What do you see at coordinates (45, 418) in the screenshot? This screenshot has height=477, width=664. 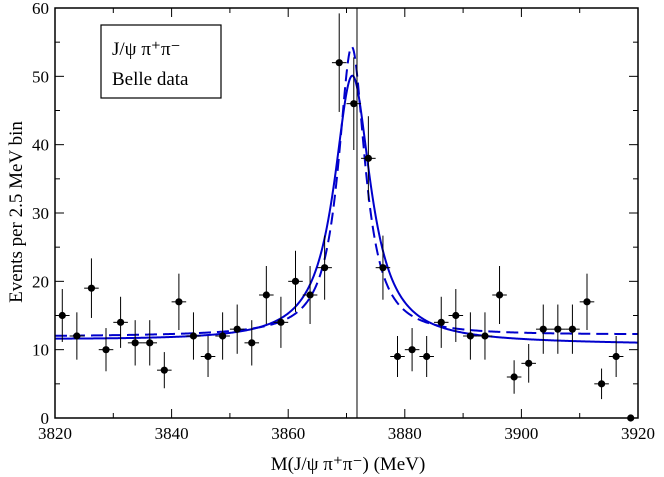 I see `y-tick-label: 0` at bounding box center [45, 418].